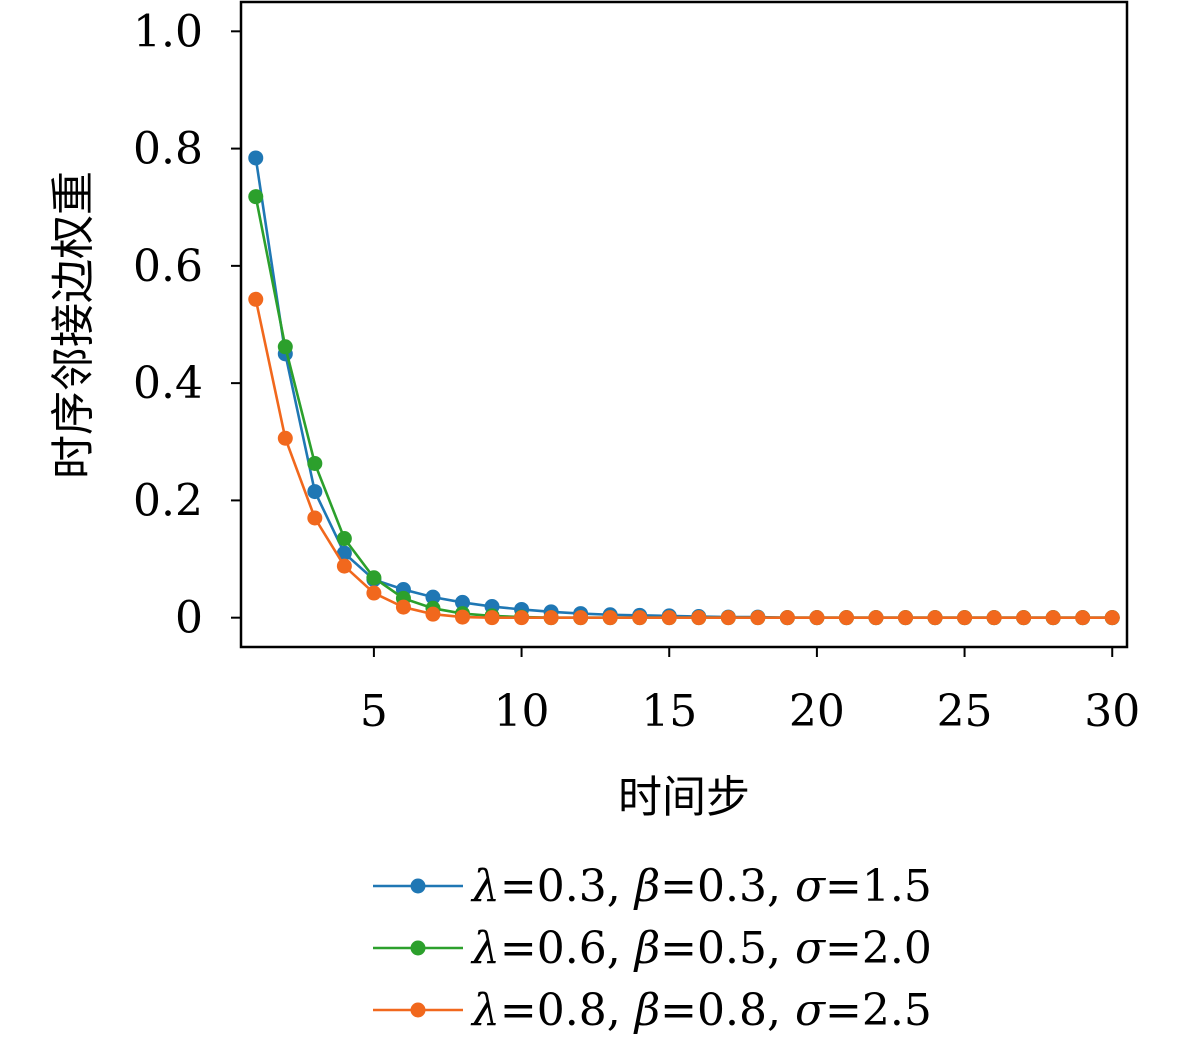 The height and width of the screenshot is (1044, 1181). Describe the element at coordinates (189, 618) in the screenshot. I see `y-tick-label: 0` at that location.